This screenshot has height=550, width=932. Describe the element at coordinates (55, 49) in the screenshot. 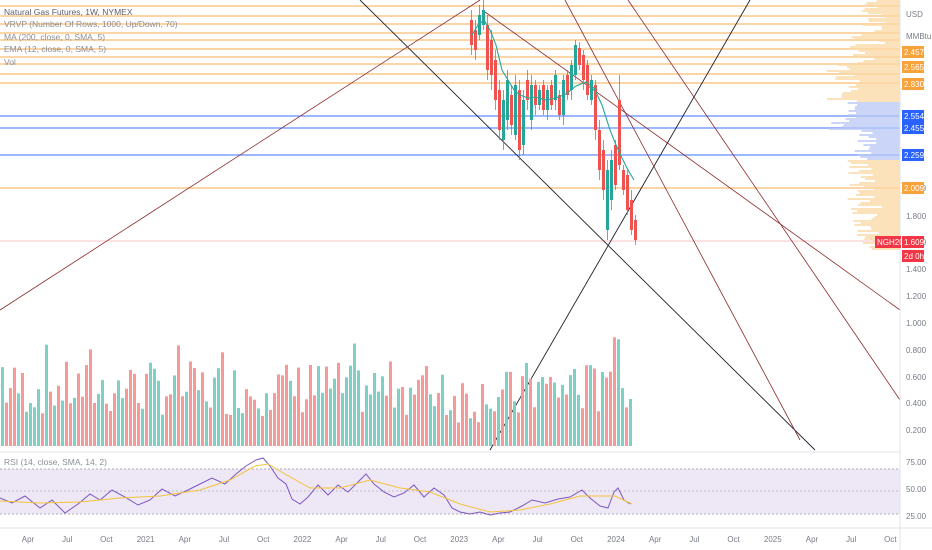

I see `ema-indicator-label: EMA (12, close, 0, SMA, 5)` at that location.